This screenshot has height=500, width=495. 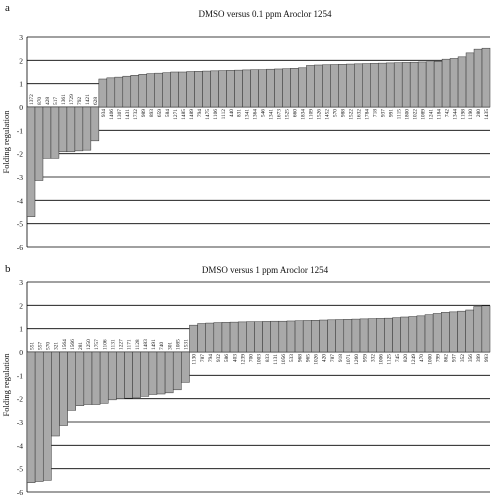 What do you see at coordinates (6, 142) in the screenshot?
I see `panel-a-ylabel: Folding regulation` at bounding box center [6, 142].